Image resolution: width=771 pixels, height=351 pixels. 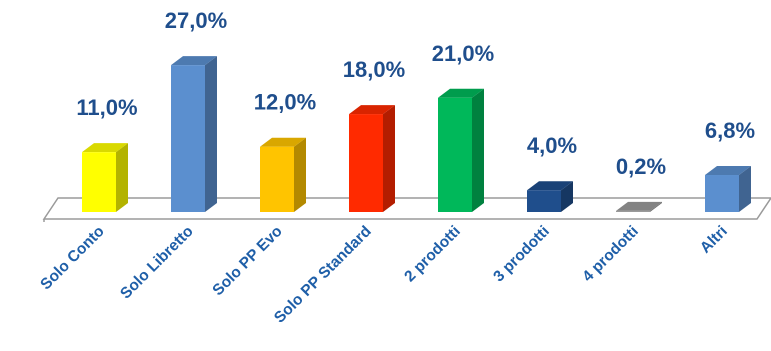 I want to click on floor-plane, so click(x=406, y=208).